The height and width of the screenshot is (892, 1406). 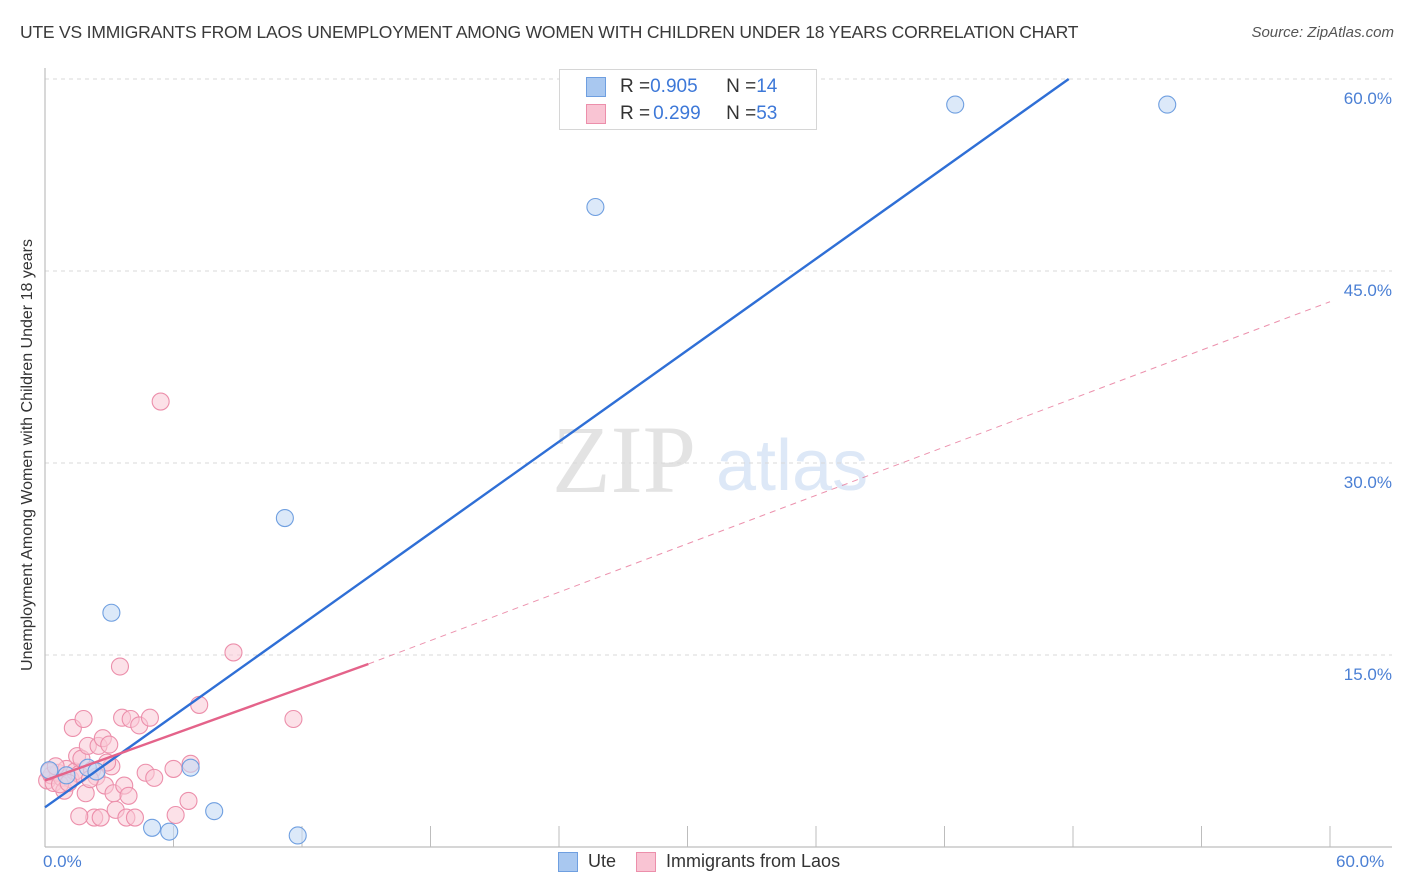 I want to click on legend-row-ute: R = 0.905 N = 14, so click(x=681, y=87).